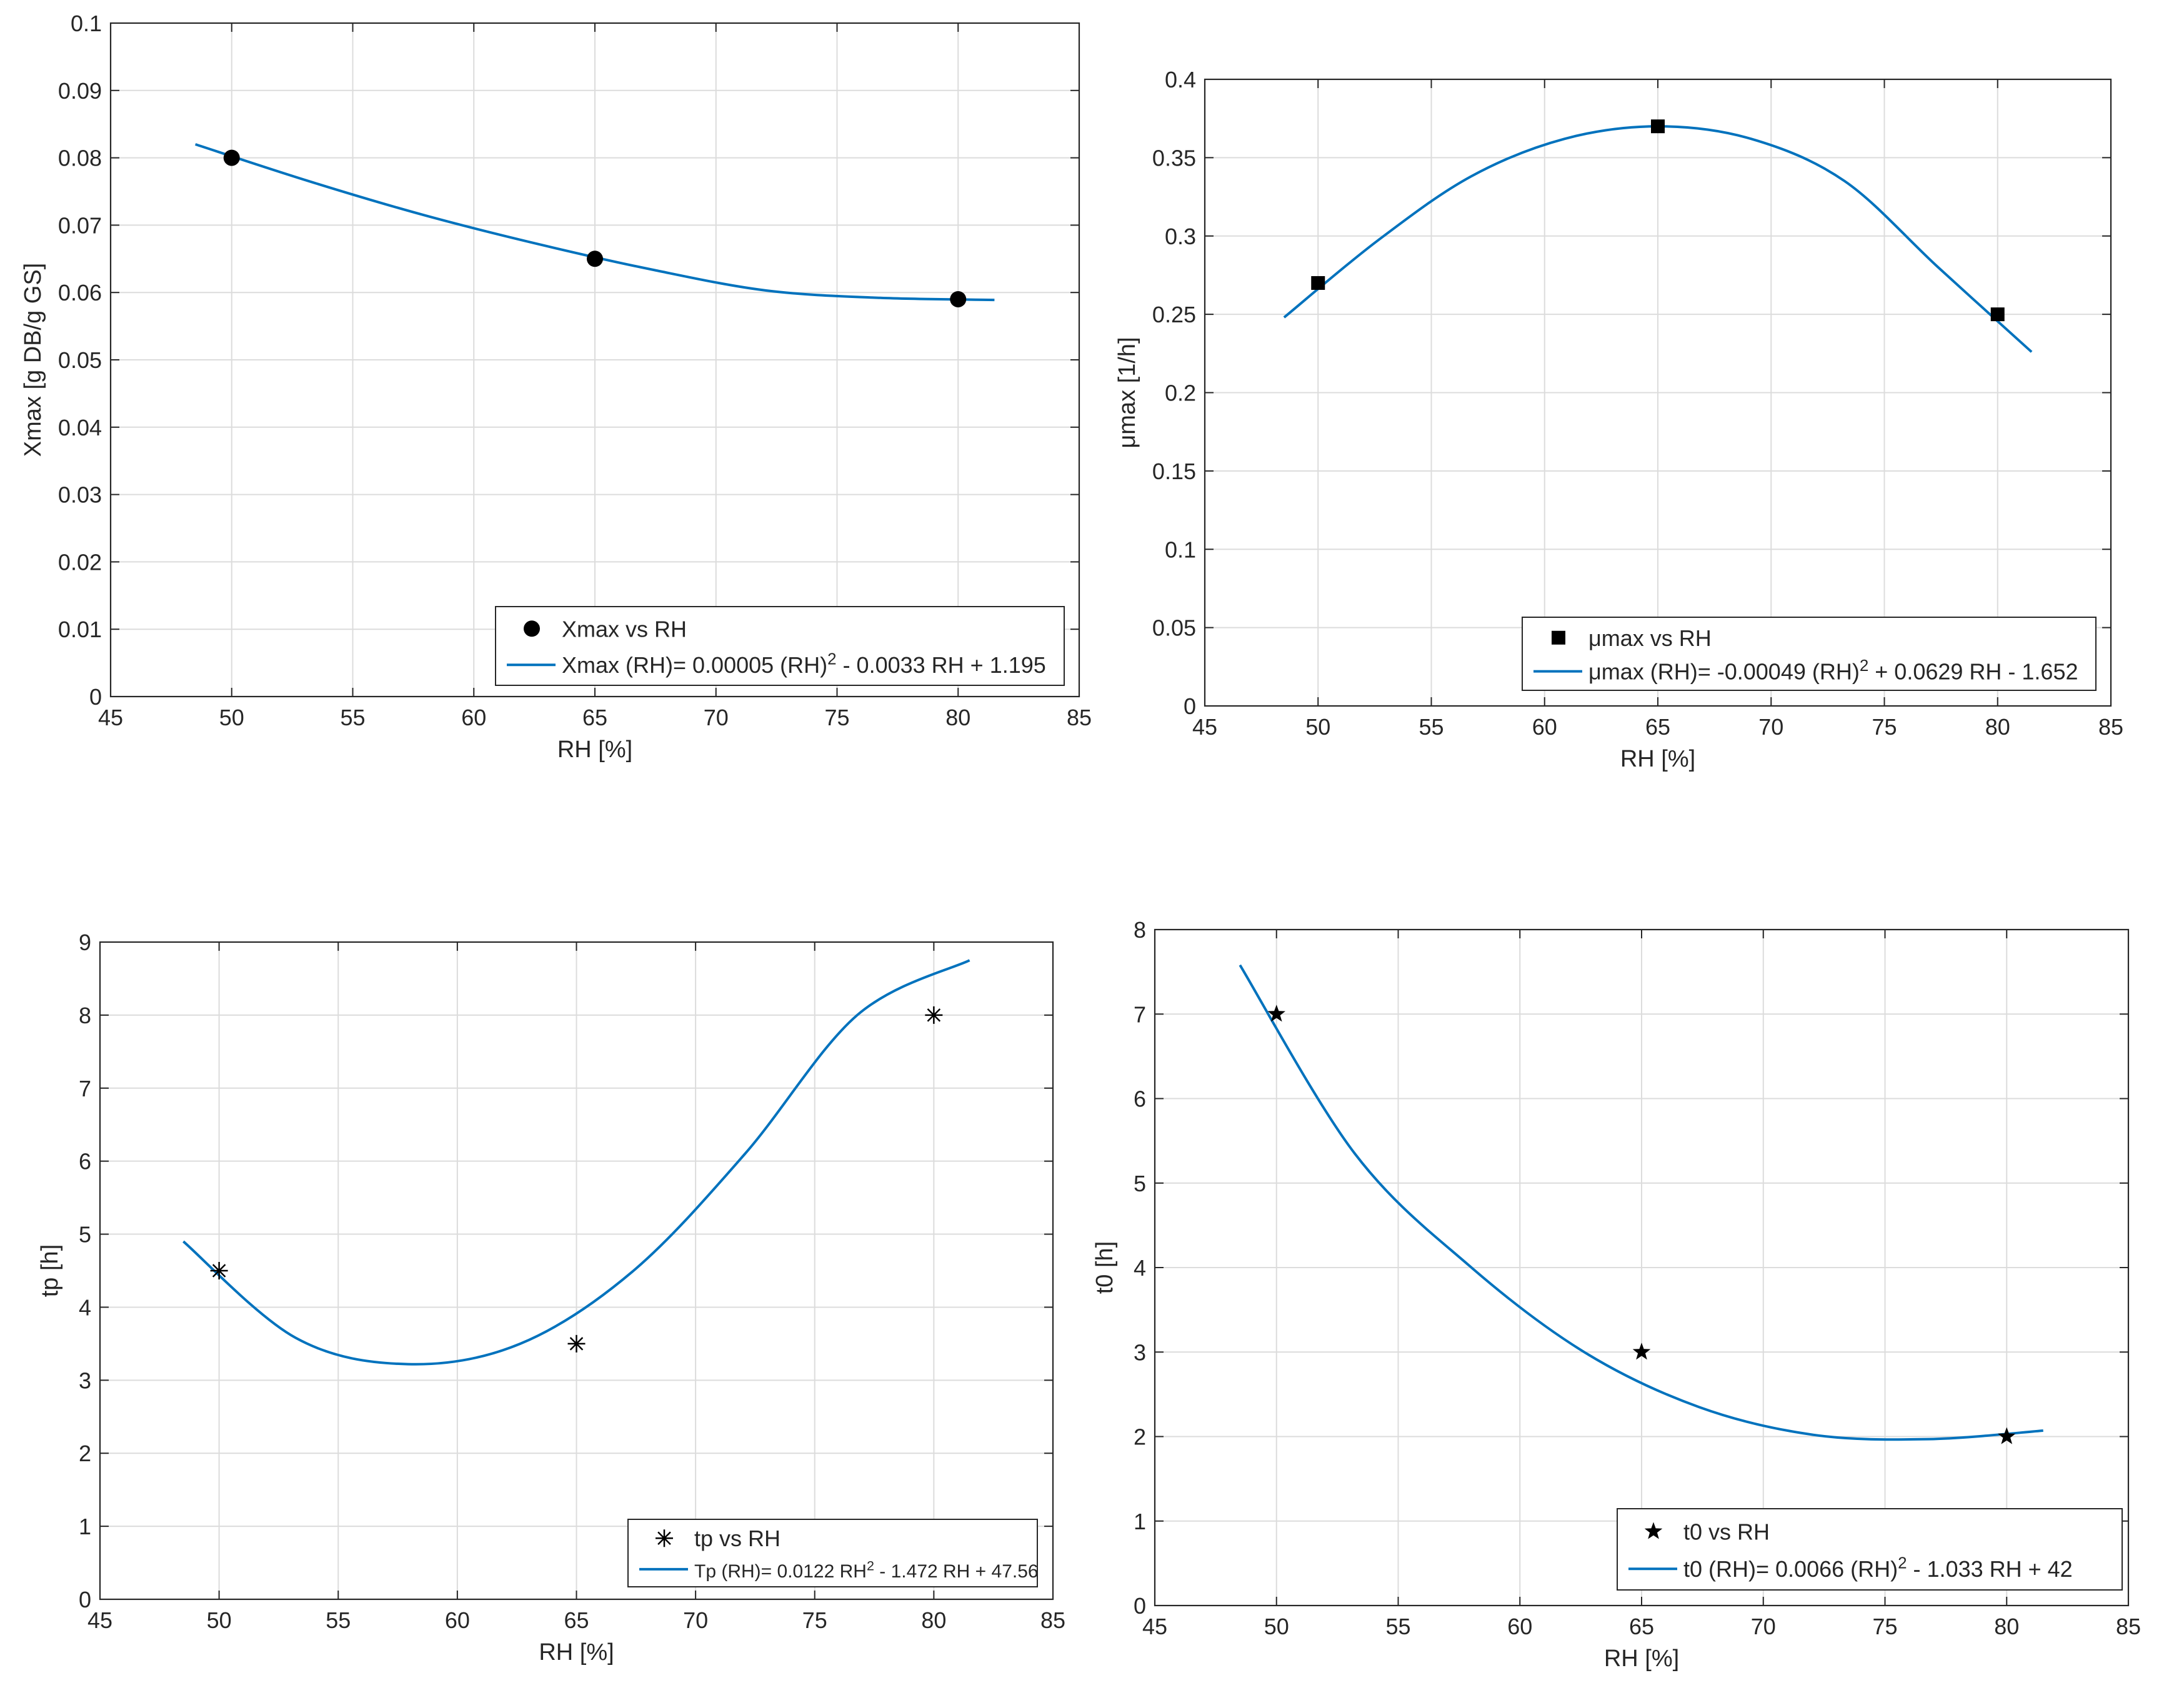 The image size is (2184, 1703). Describe the element at coordinates (100, 1620) in the screenshot. I see `x-tick-label: 45` at that location.